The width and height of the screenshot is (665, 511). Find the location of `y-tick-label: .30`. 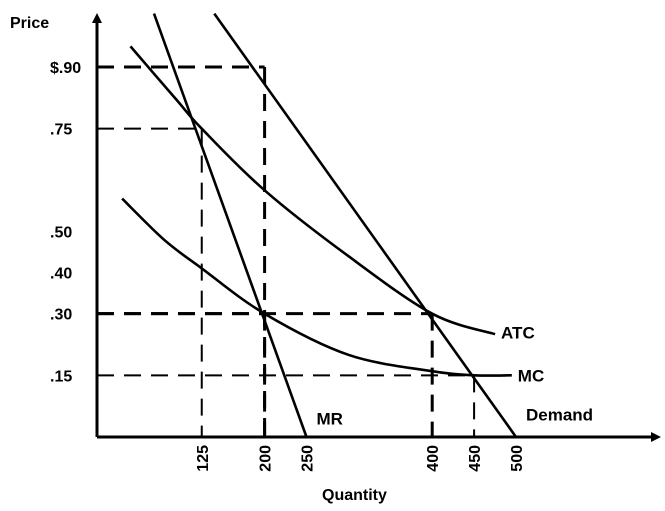

y-tick-label: .30 is located at coordinates (61, 315).